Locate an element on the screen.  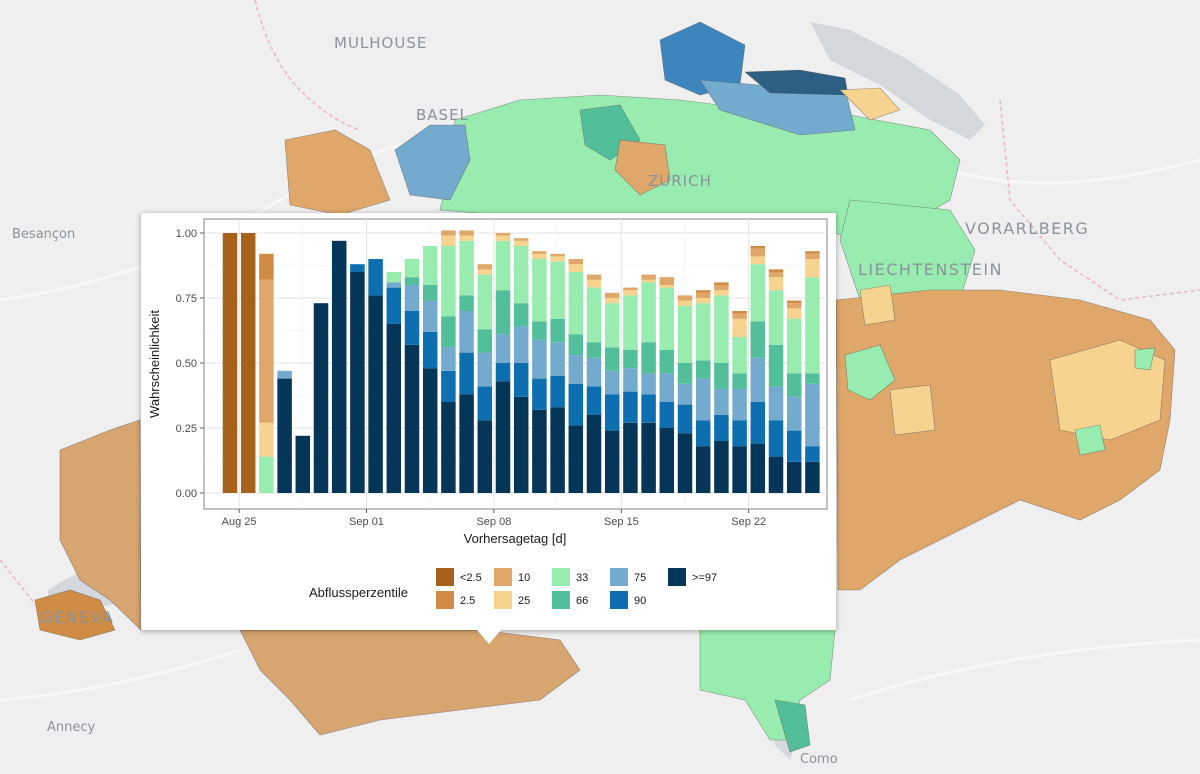
catchment-jura is located at coordinates (337, 172).